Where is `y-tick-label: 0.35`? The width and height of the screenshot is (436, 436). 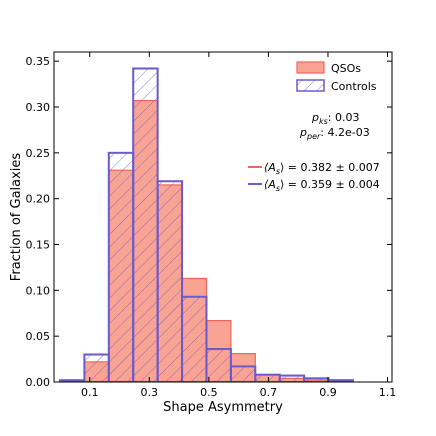
y-tick-label: 0.35 is located at coordinates (38, 61).